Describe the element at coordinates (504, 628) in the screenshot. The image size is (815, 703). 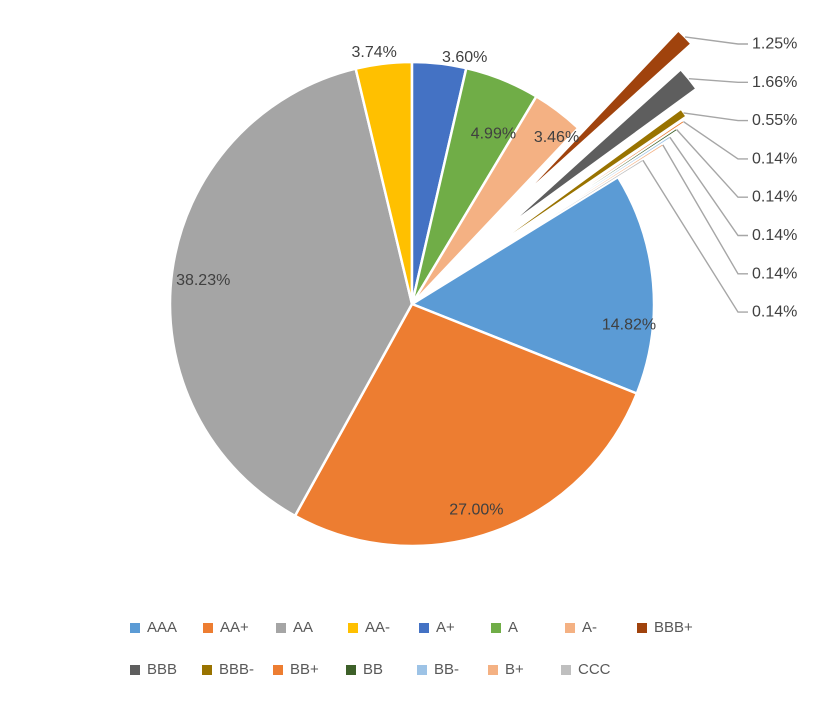
I see `legend-item-A: A` at that location.